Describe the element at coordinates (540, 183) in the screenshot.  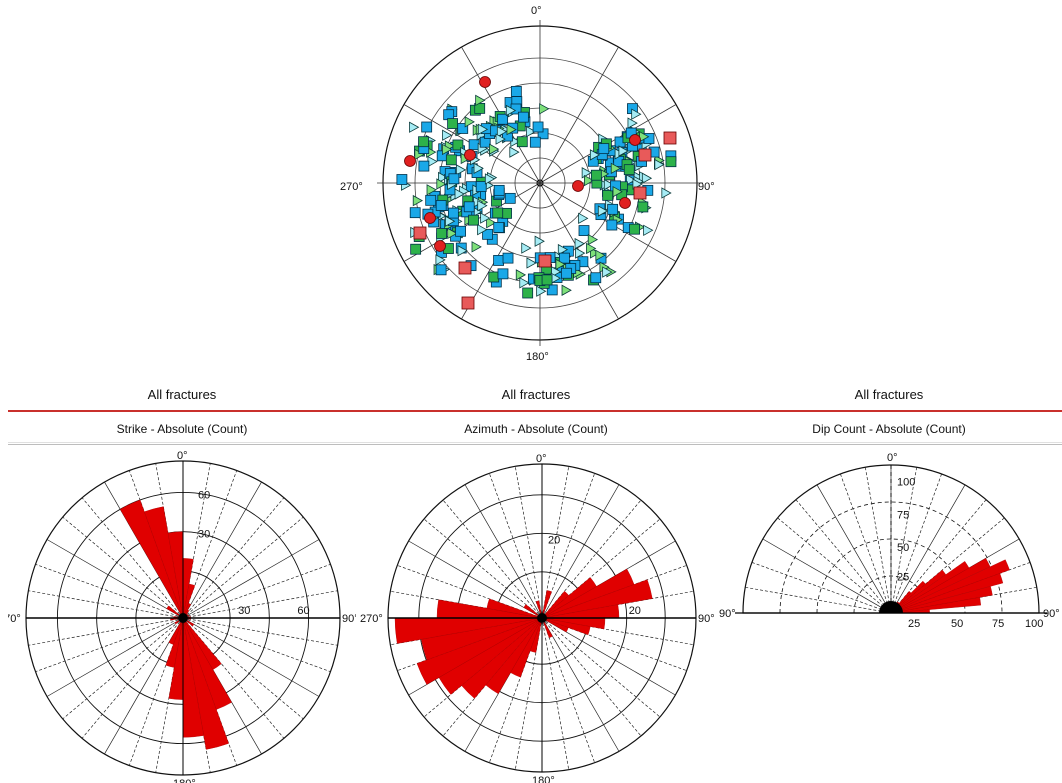
I see `stereonet-center` at that location.